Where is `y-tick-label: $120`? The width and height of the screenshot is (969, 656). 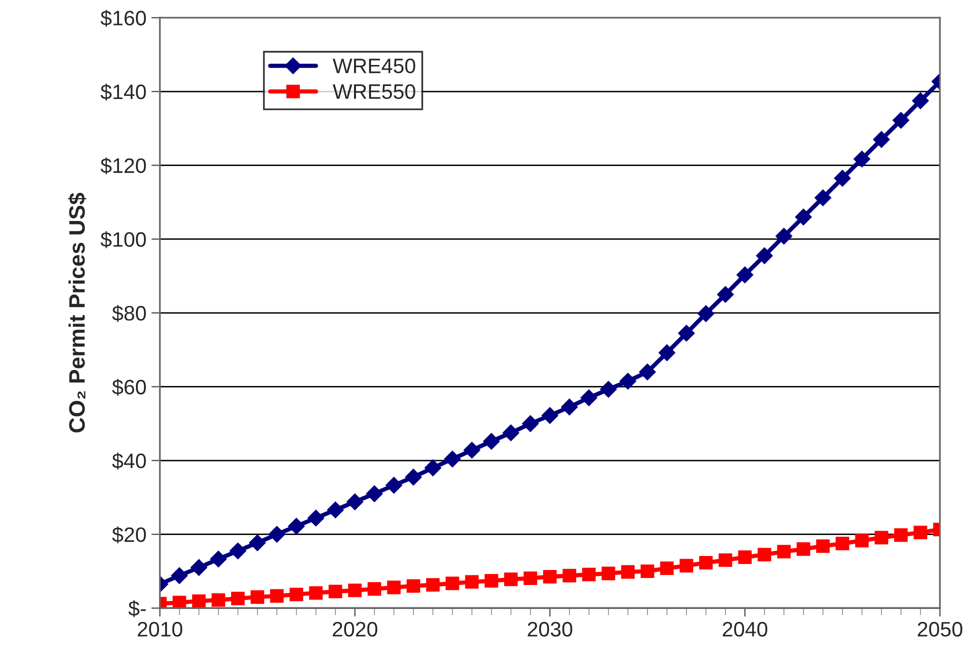 y-tick-label: $120 is located at coordinates (123, 165).